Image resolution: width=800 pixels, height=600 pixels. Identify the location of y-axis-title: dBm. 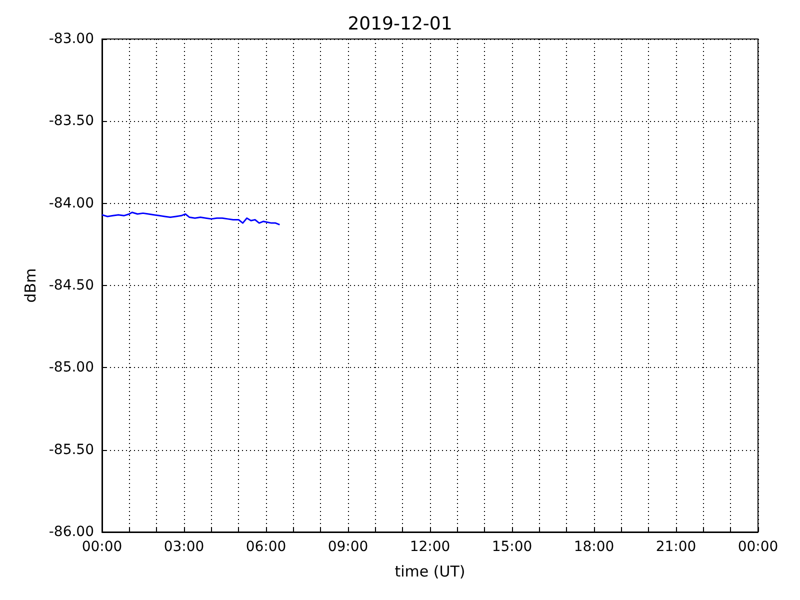
(30, 285).